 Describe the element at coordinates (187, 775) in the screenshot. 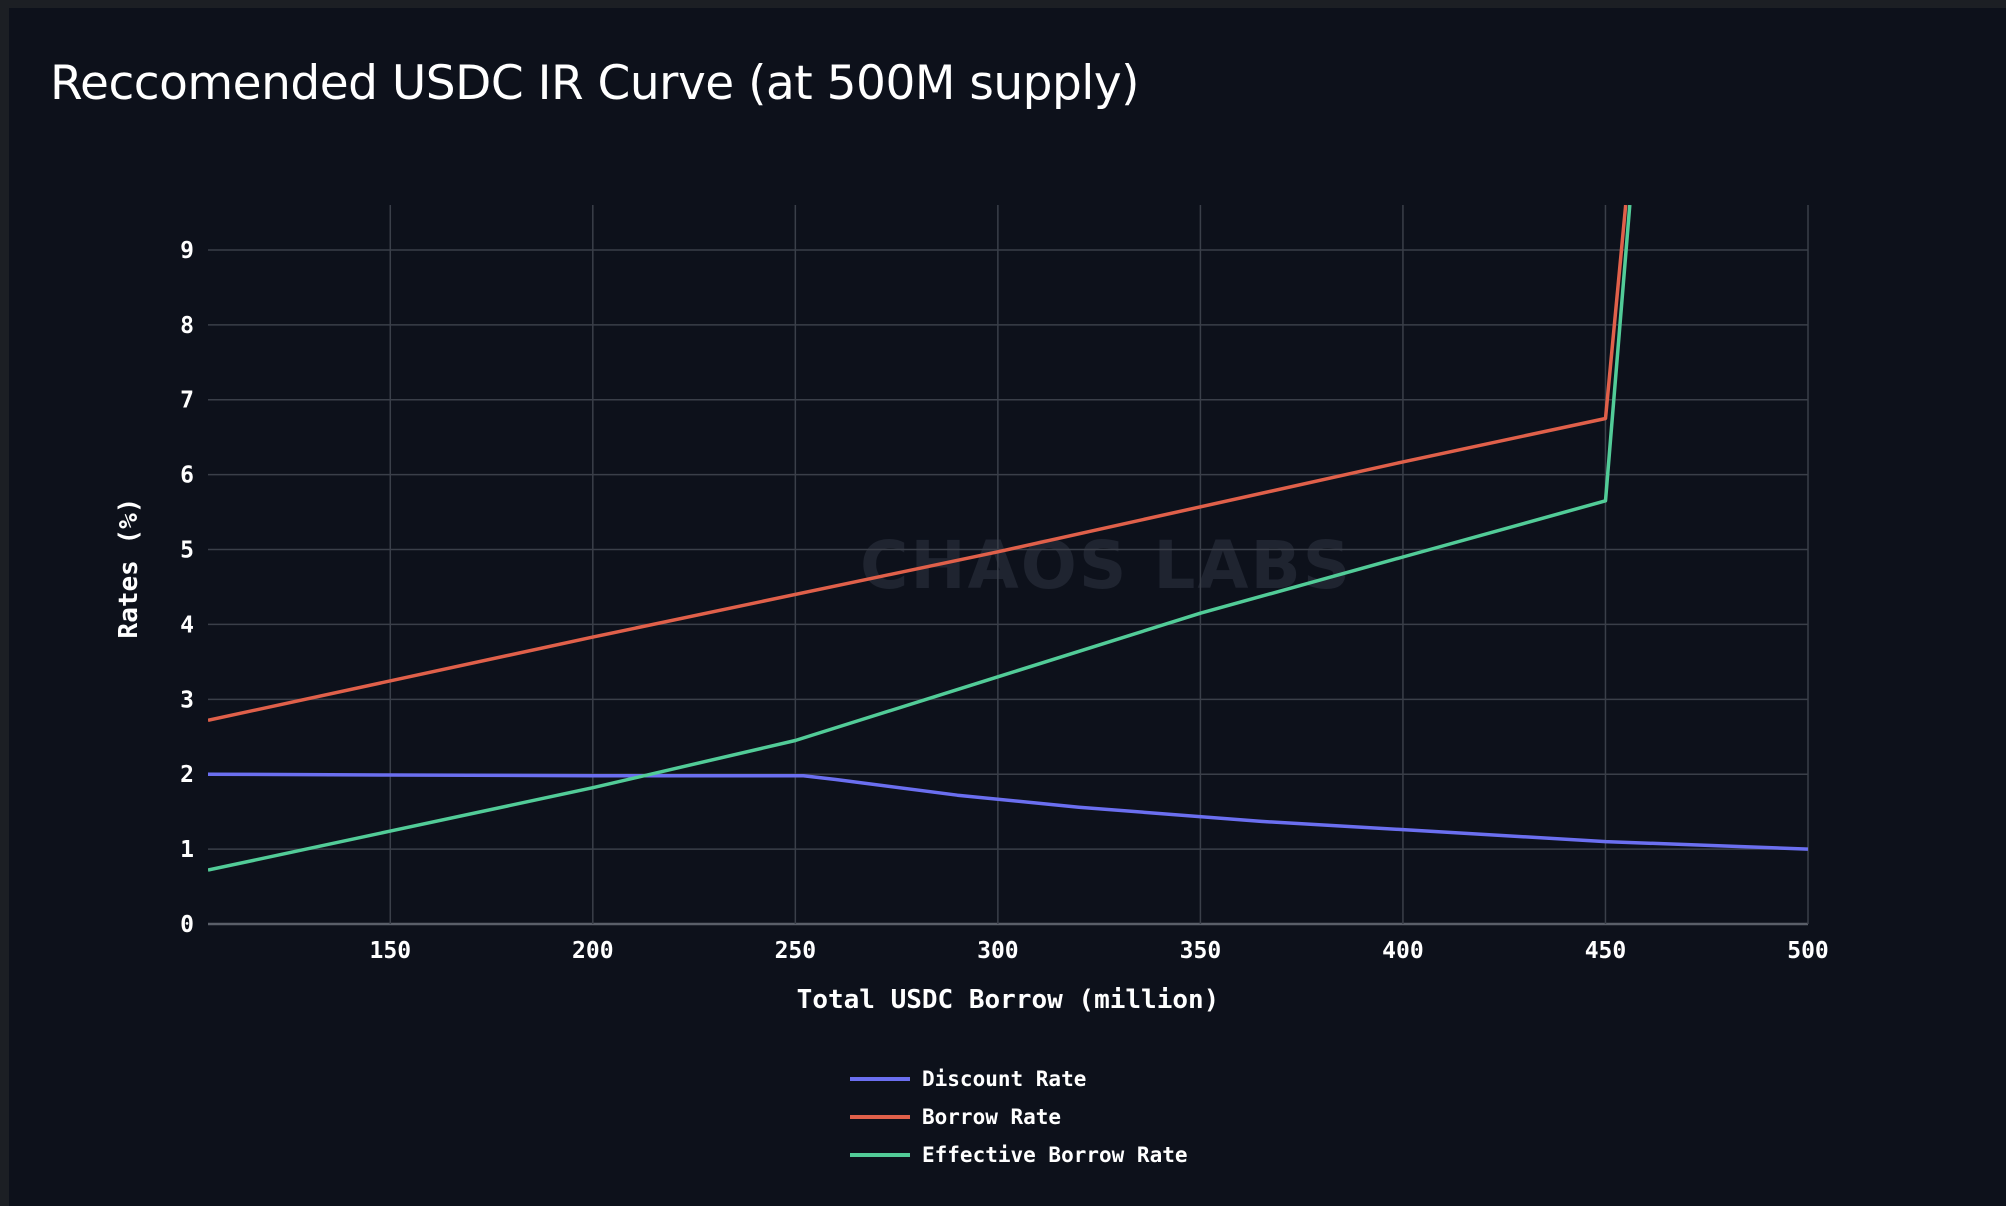

I see `y-tick-label: 2` at that location.